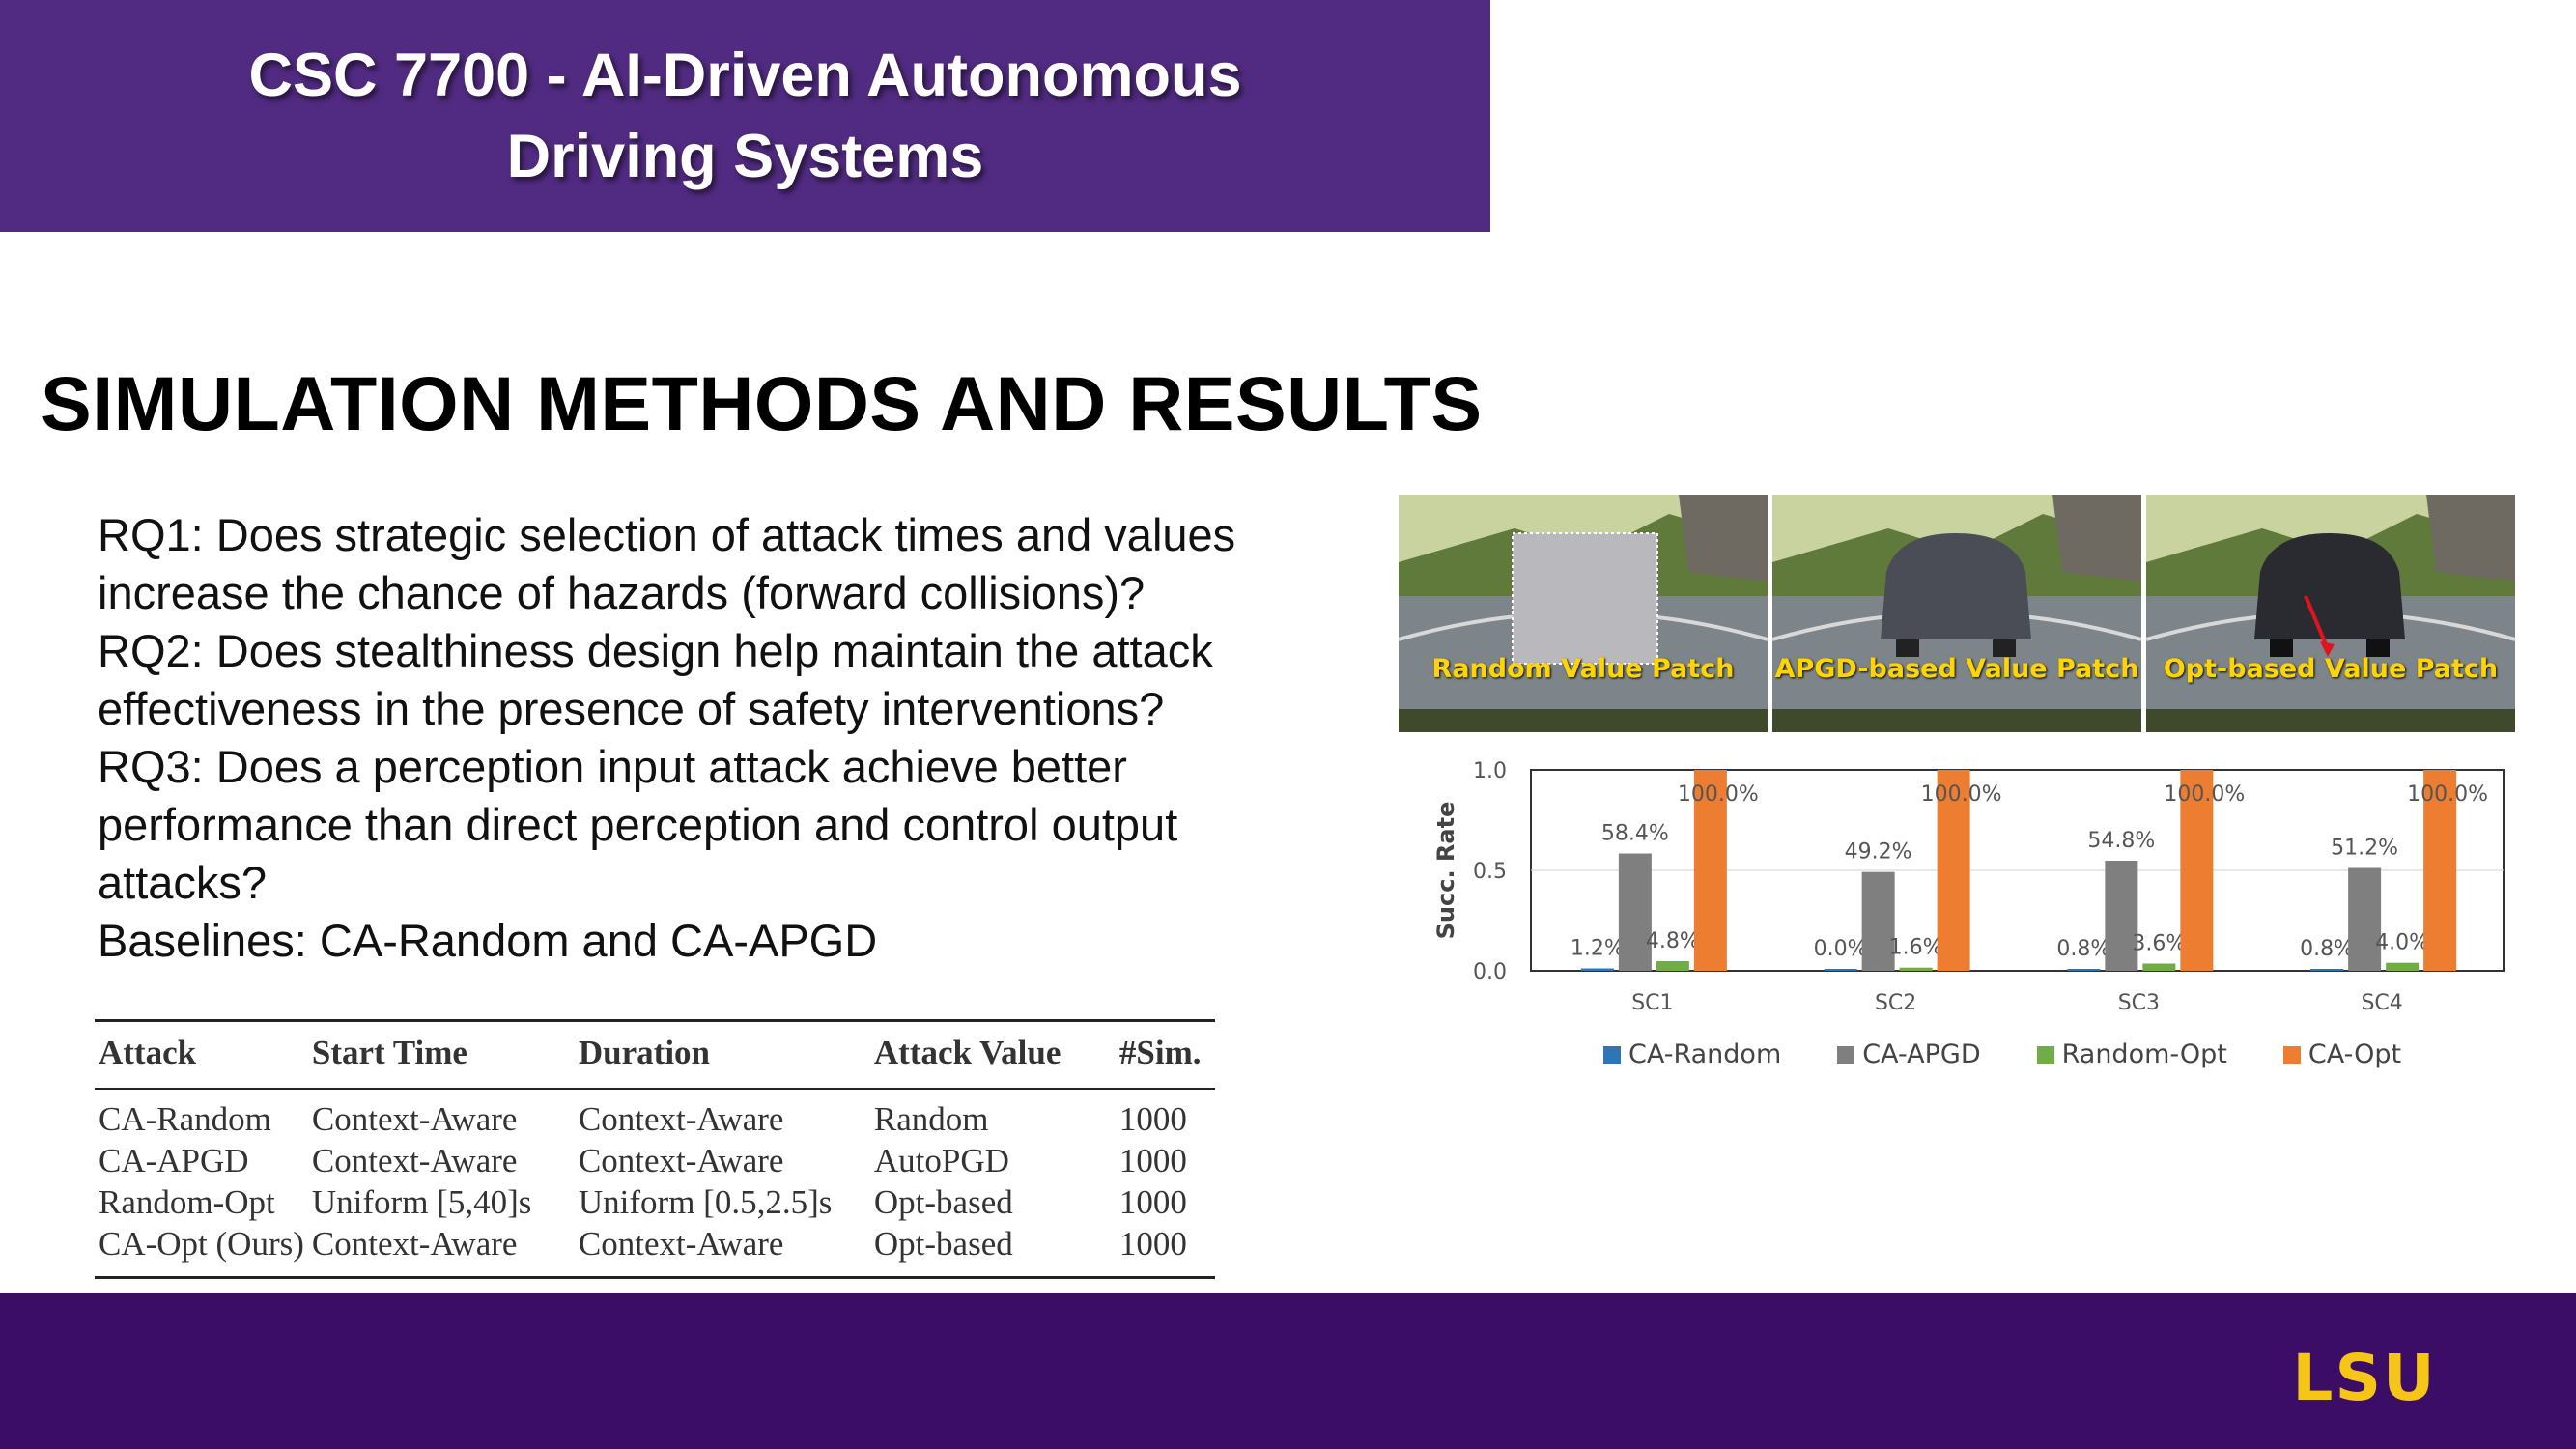 The image size is (2576, 1449). What do you see at coordinates (2402, 943) in the screenshot?
I see `data-label: 4.0%` at bounding box center [2402, 943].